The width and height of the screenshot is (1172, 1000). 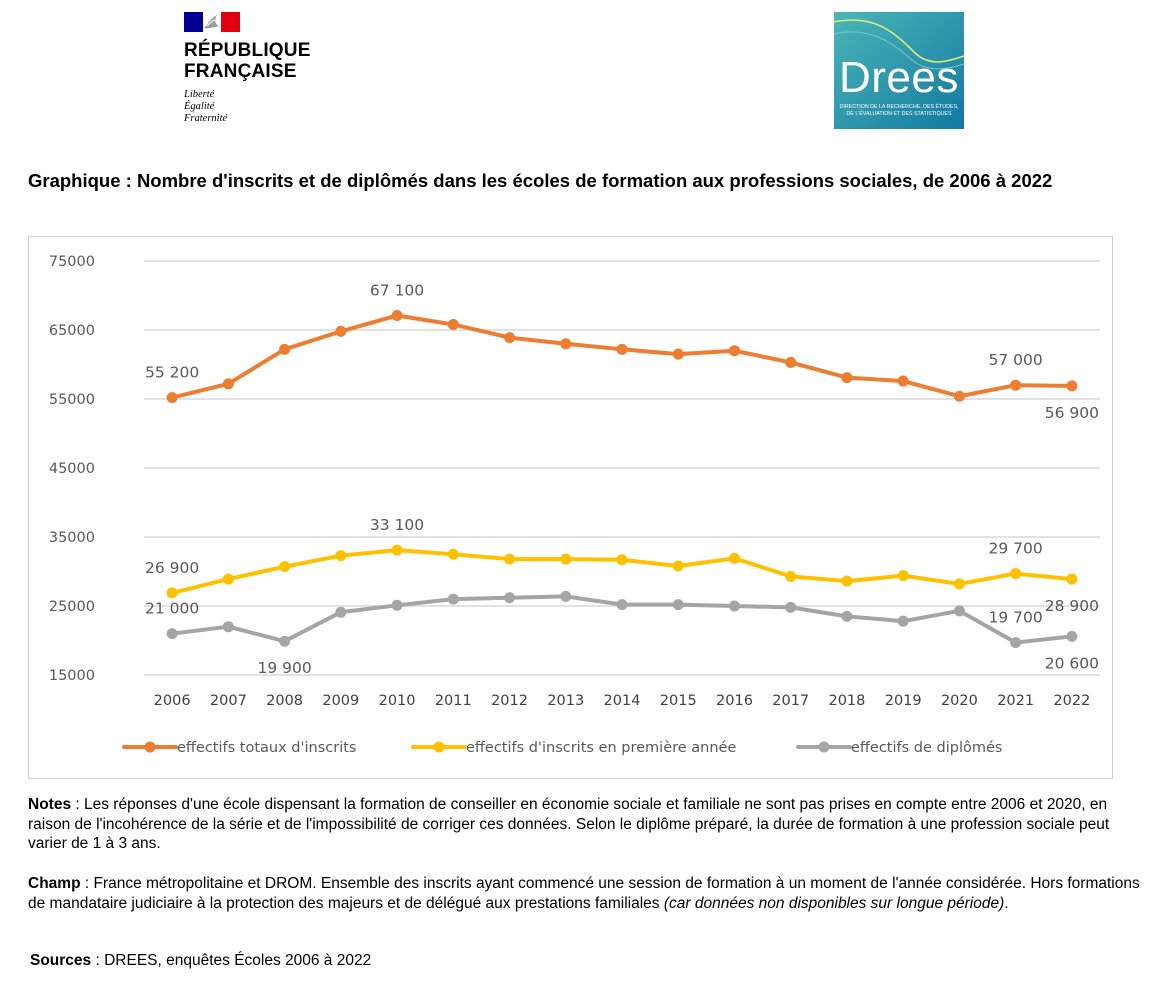 What do you see at coordinates (206, 118) in the screenshot?
I see `rf-motto-fraternite: Fraternité` at bounding box center [206, 118].